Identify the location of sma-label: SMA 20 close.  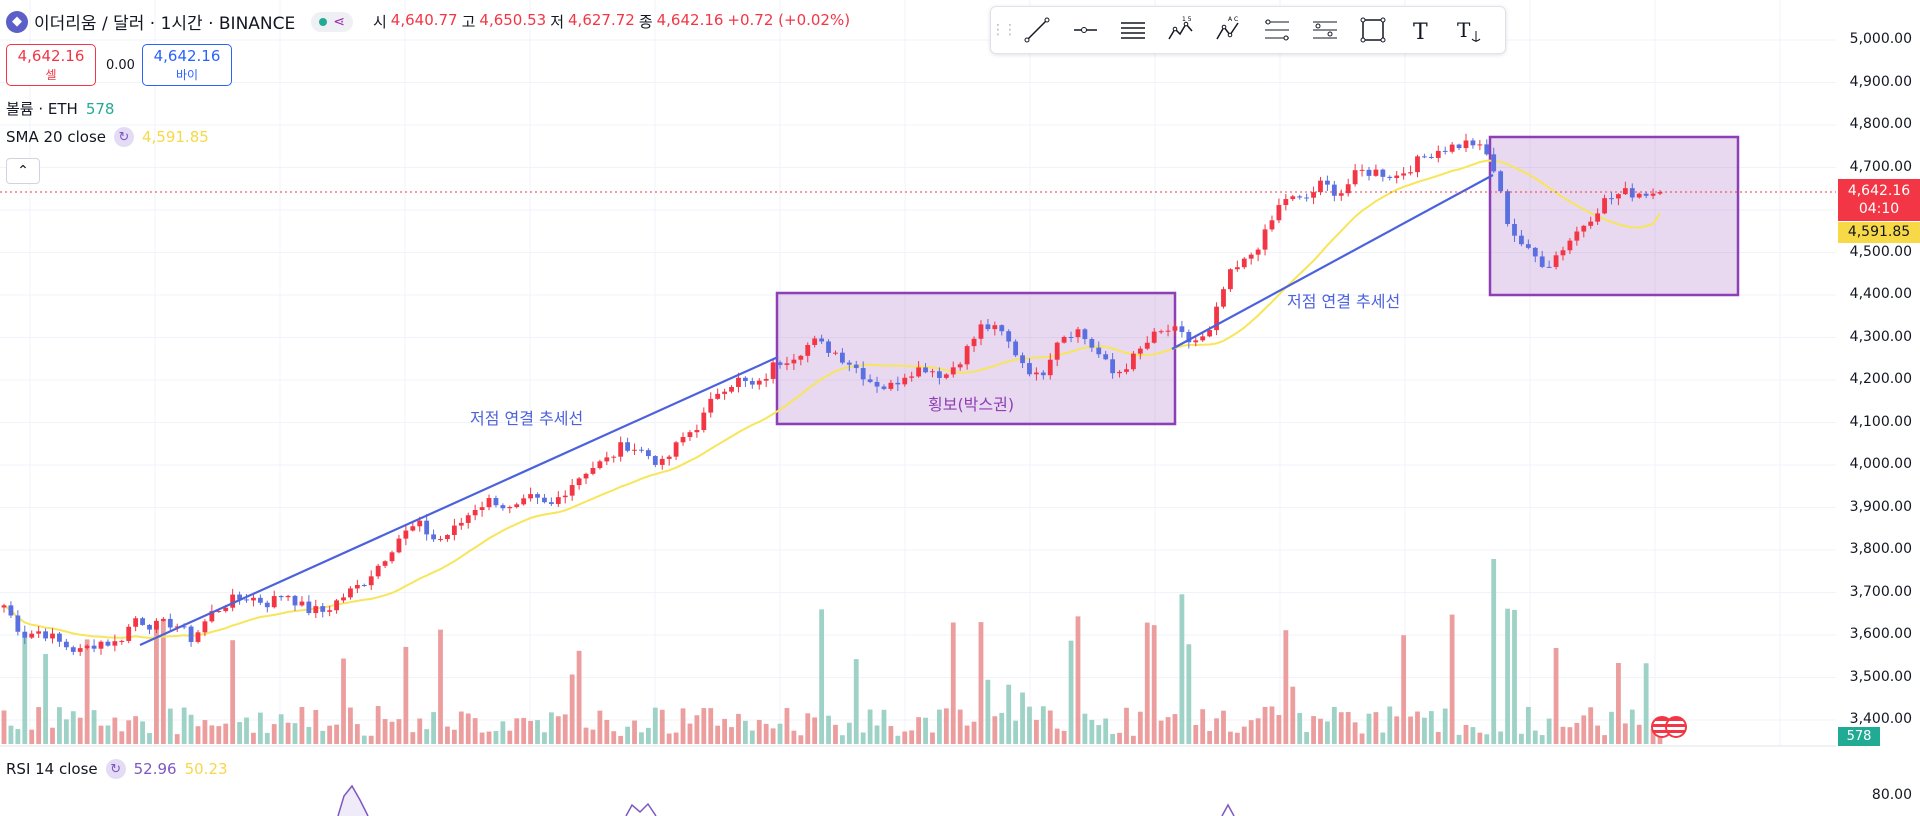
(56, 137).